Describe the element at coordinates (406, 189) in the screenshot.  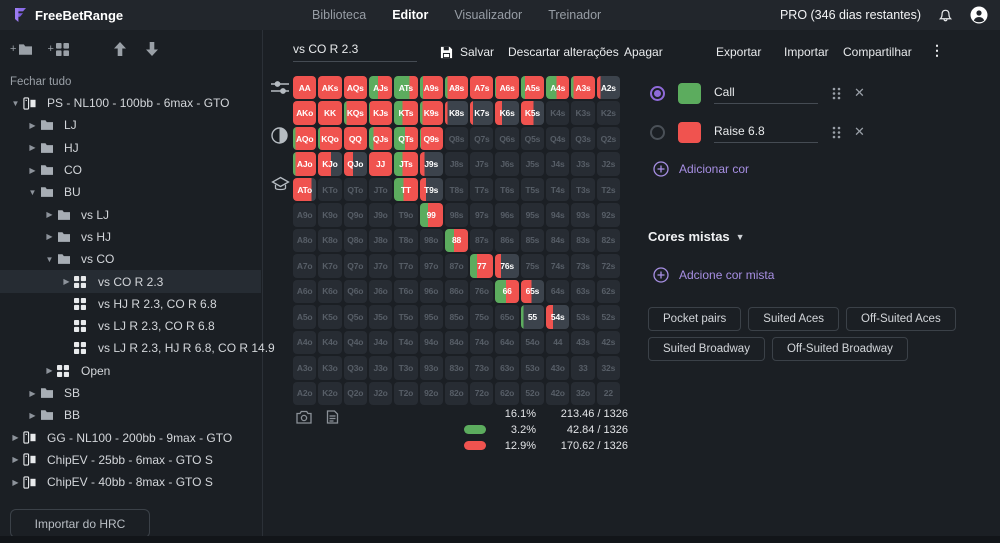
I see `hand-cell-TT: TT` at that location.